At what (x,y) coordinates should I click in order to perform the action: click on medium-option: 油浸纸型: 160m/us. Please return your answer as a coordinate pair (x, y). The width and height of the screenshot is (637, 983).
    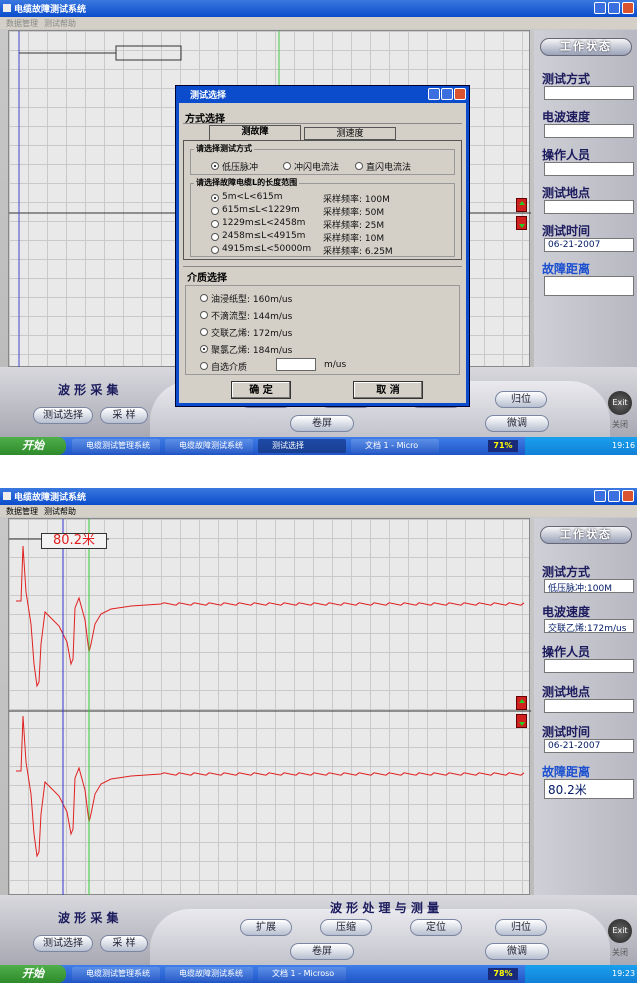
    Looking at the image, I should click on (252, 300).